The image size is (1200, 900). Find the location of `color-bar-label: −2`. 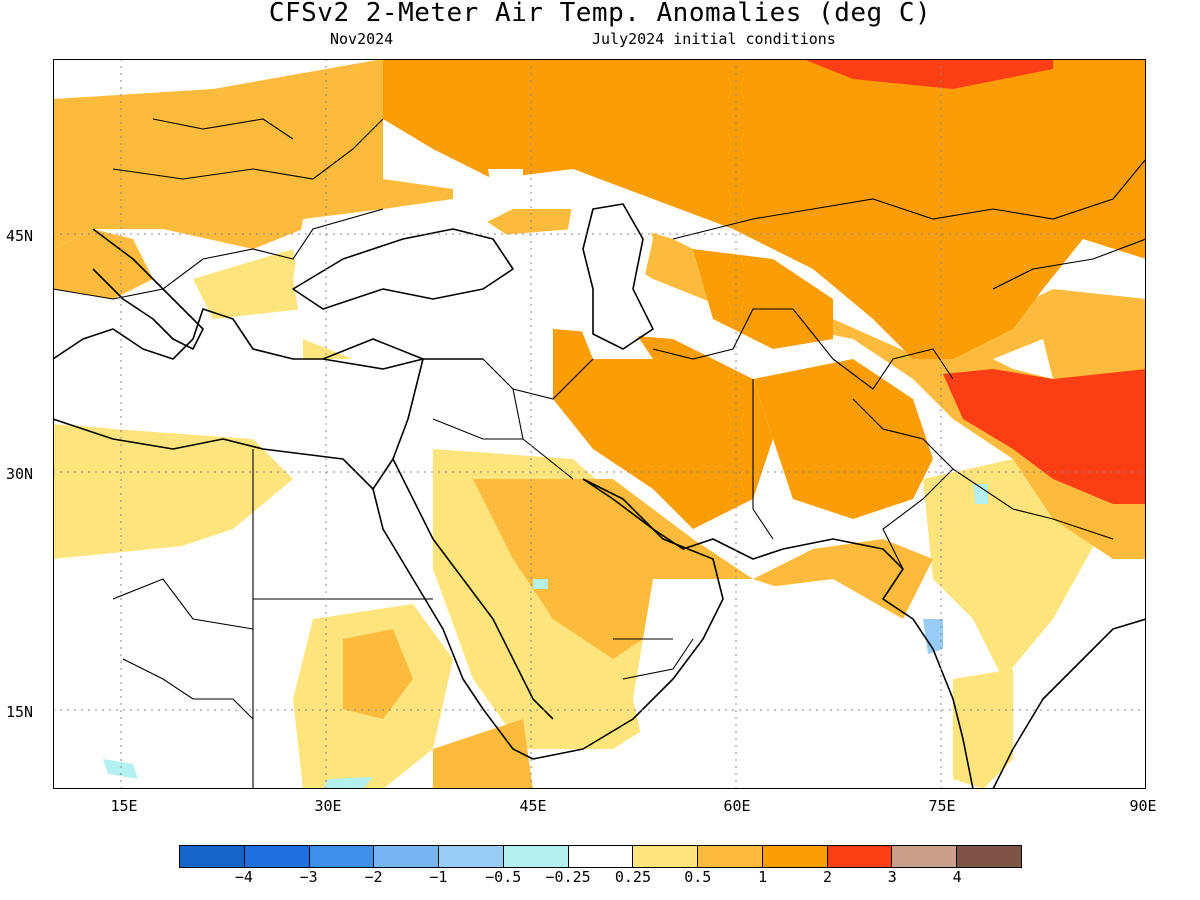

color-bar-label: −2 is located at coordinates (373, 877).